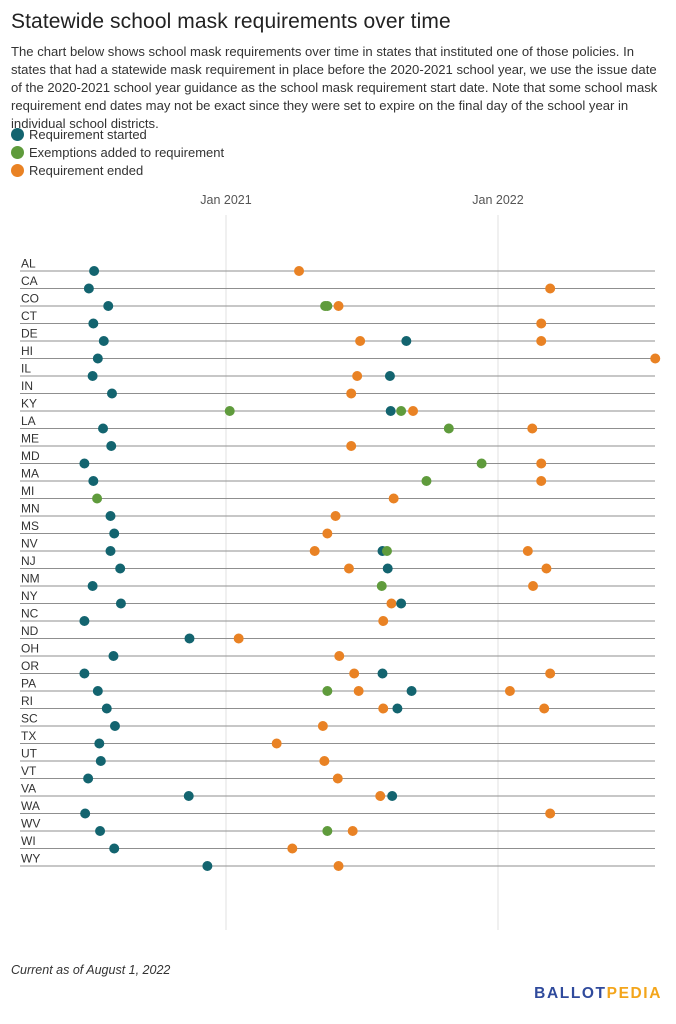 This screenshot has height=1024, width=676. What do you see at coordinates (100, 831) in the screenshot?
I see `point-wv-start` at bounding box center [100, 831].